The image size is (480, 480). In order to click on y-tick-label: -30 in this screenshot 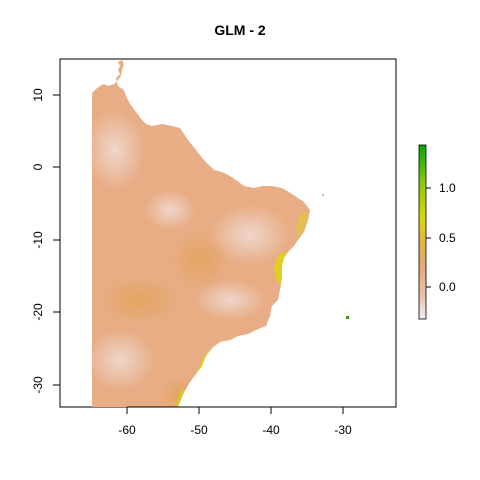, I will do `click(38, 385)`.